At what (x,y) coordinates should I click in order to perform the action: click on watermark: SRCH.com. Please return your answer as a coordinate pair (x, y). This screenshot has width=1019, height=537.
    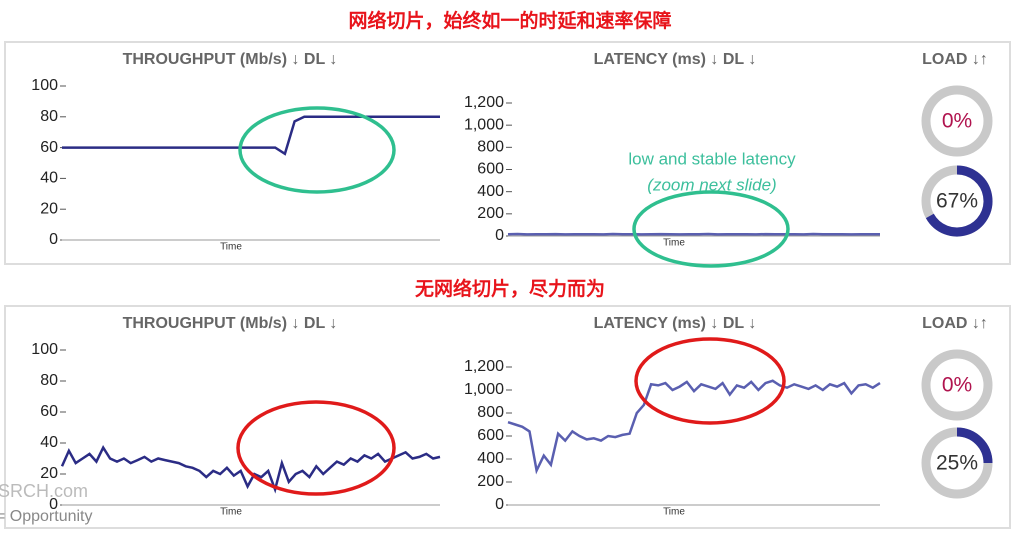
    Looking at the image, I should click on (44, 491).